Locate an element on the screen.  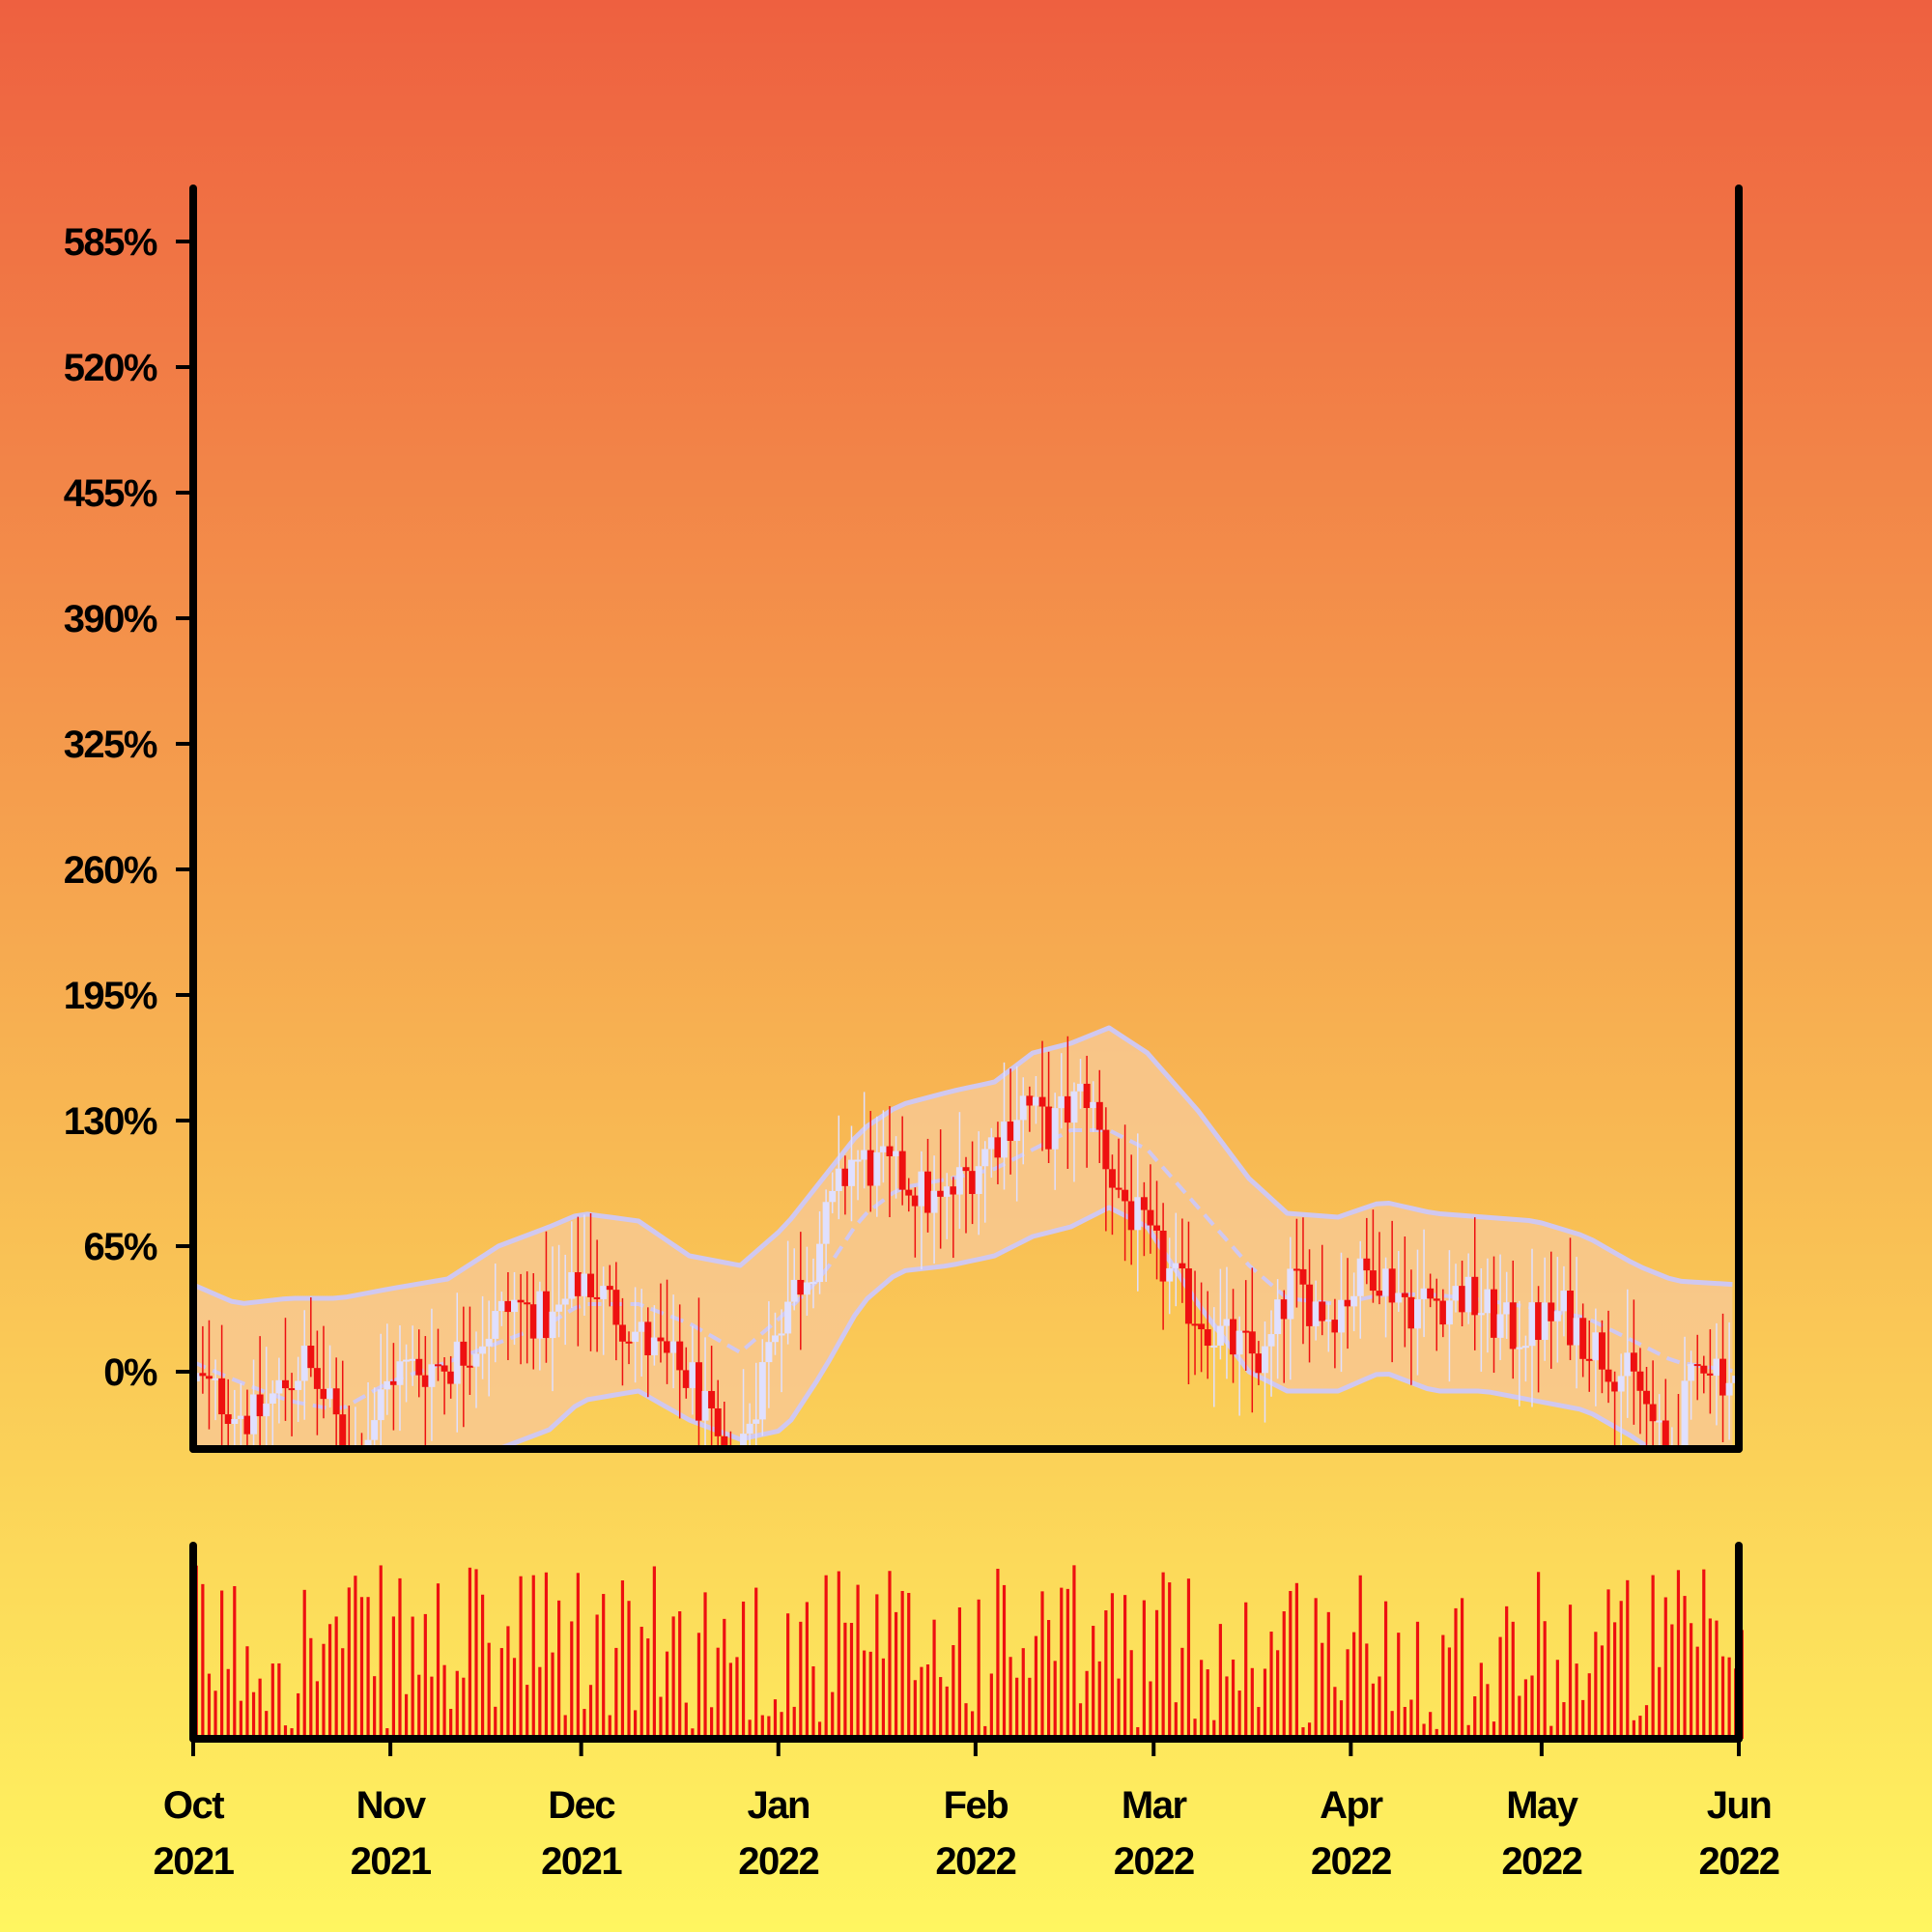
x-tick-month: Apr is located at coordinates (1351, 1805).